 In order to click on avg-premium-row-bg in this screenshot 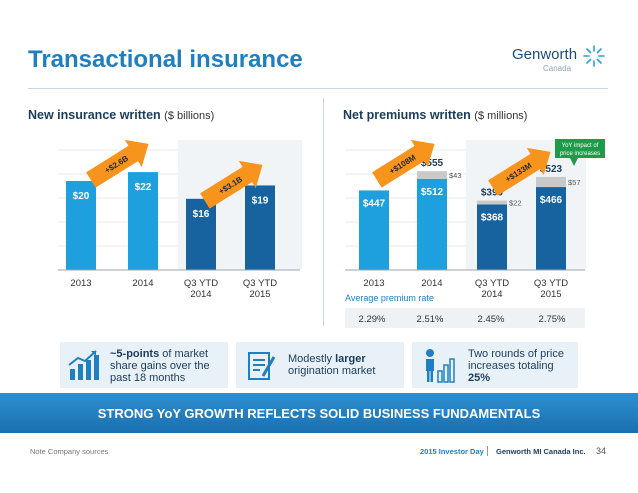, I will do `click(465, 318)`.